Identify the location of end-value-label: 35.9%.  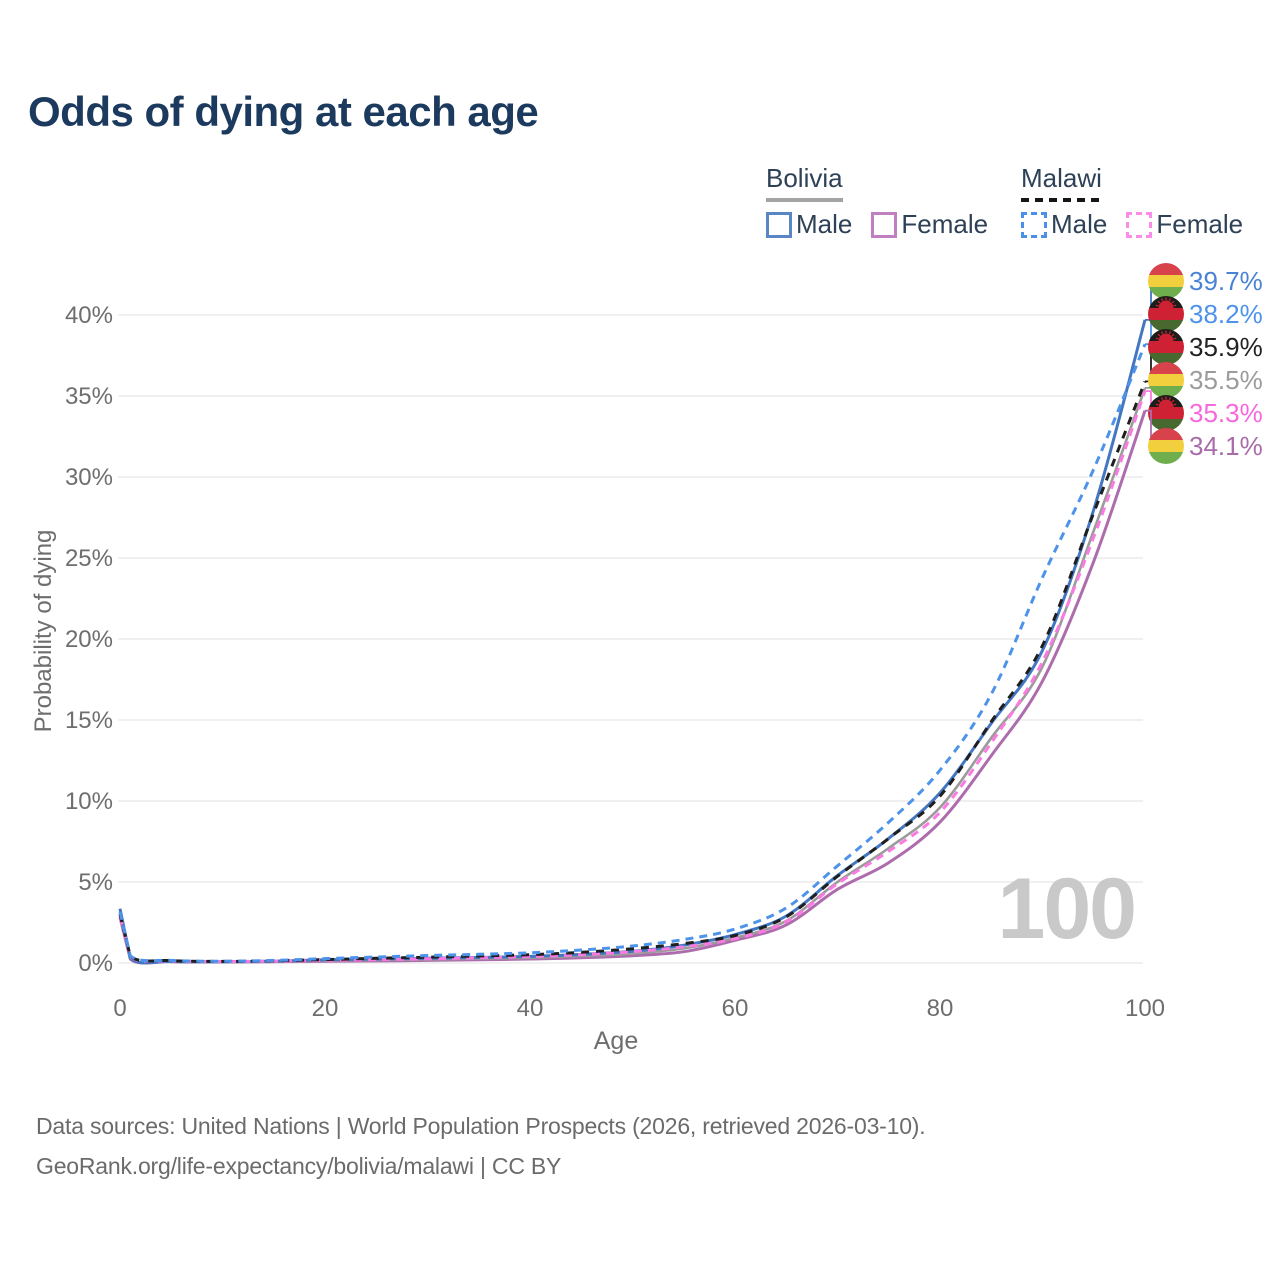
(1226, 347).